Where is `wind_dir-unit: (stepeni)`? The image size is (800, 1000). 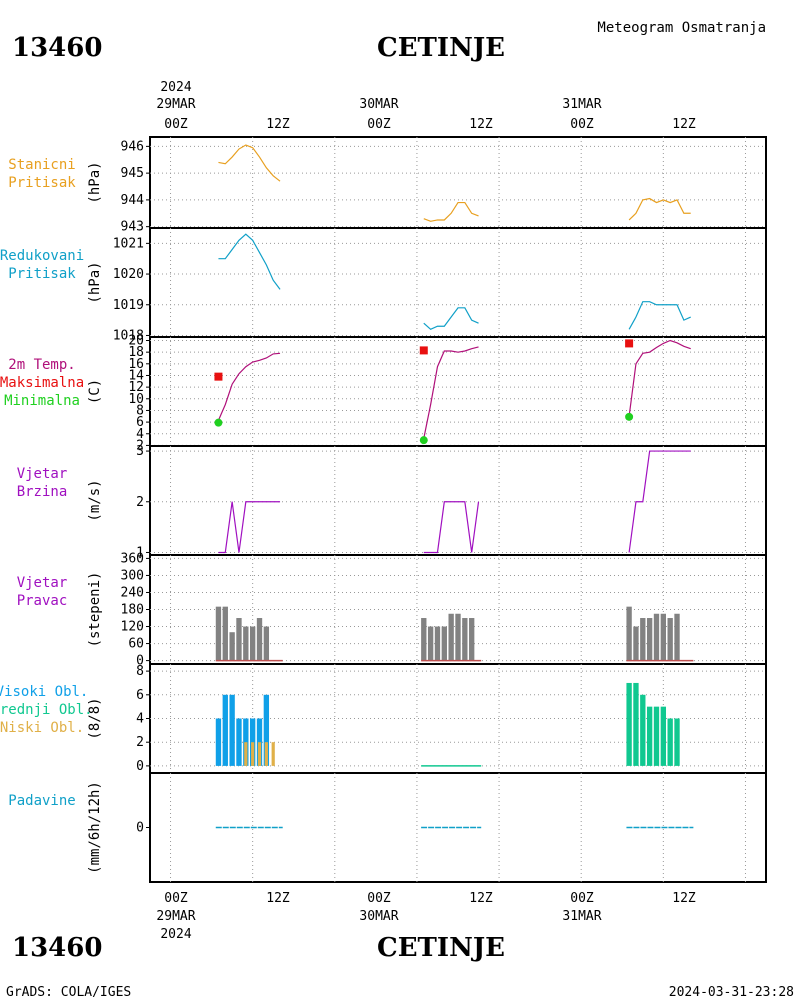 wind_dir-unit: (stepeni) is located at coordinates (95, 610).